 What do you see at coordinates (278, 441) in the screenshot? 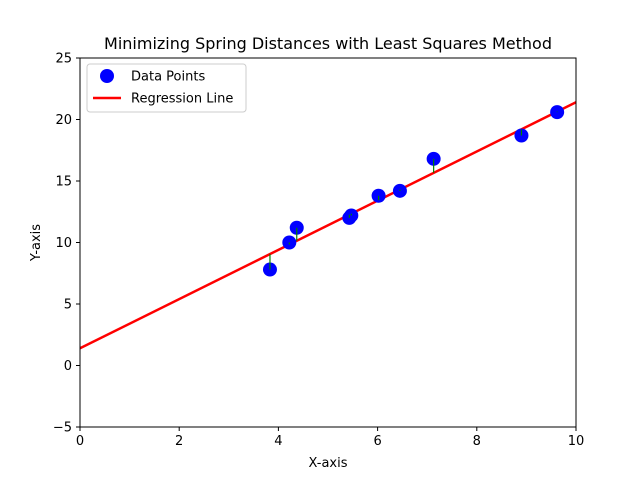
I see `x-tick-label: 4` at bounding box center [278, 441].